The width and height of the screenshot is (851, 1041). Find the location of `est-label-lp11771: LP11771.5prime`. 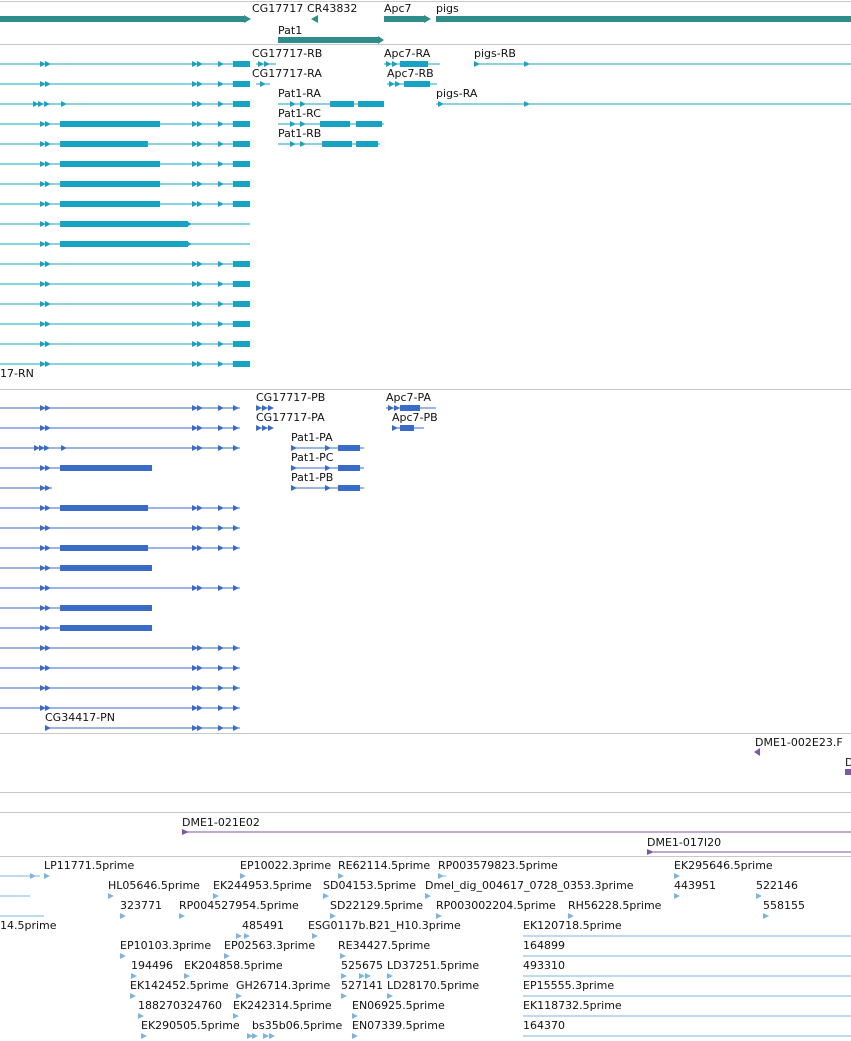

est-label-lp11771: LP11771.5prime is located at coordinates (89, 865).